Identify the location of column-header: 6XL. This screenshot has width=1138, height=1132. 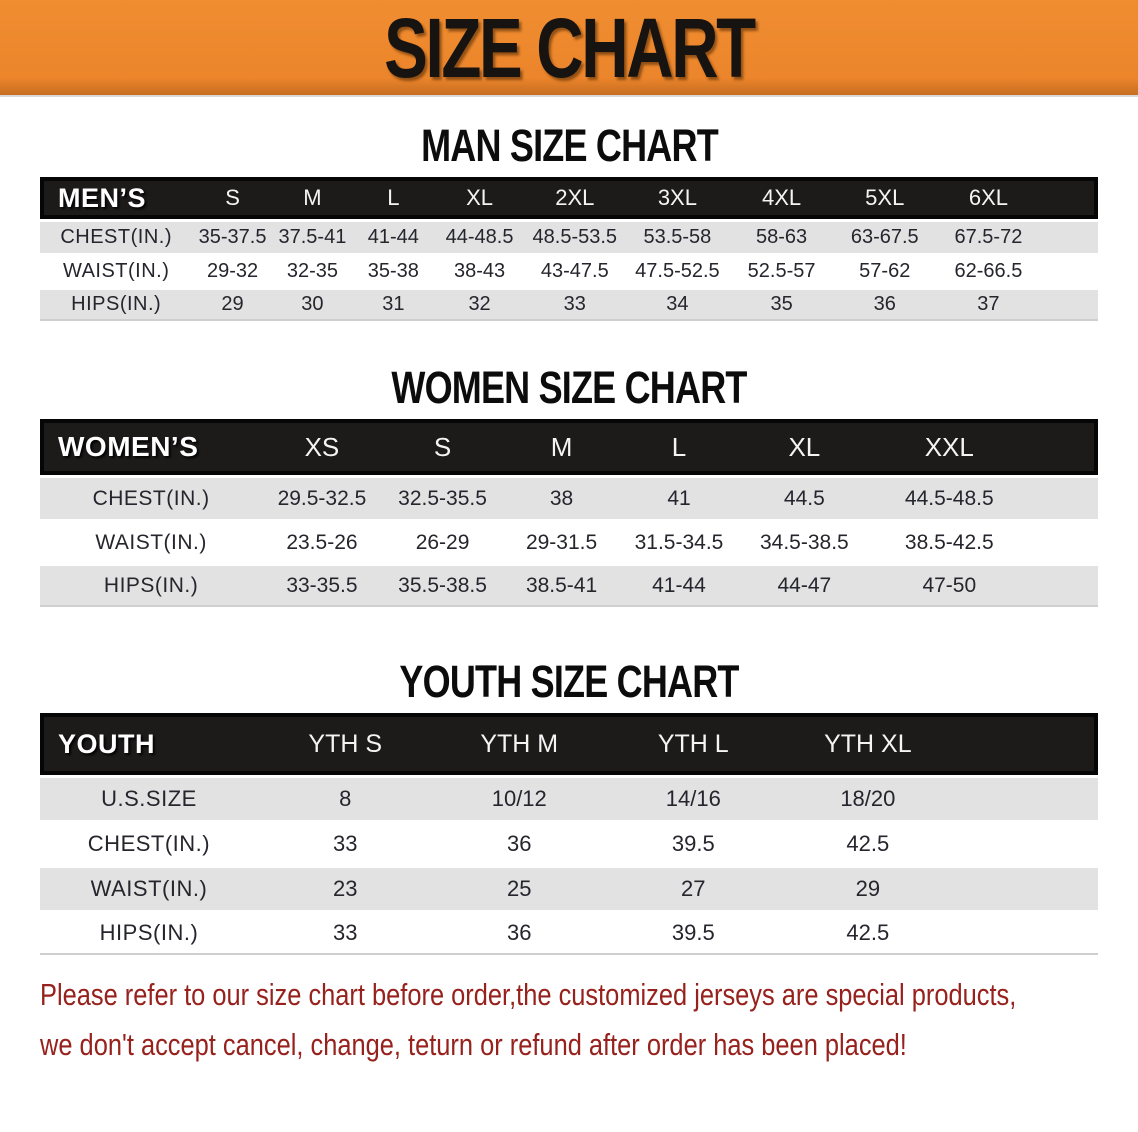
(988, 198).